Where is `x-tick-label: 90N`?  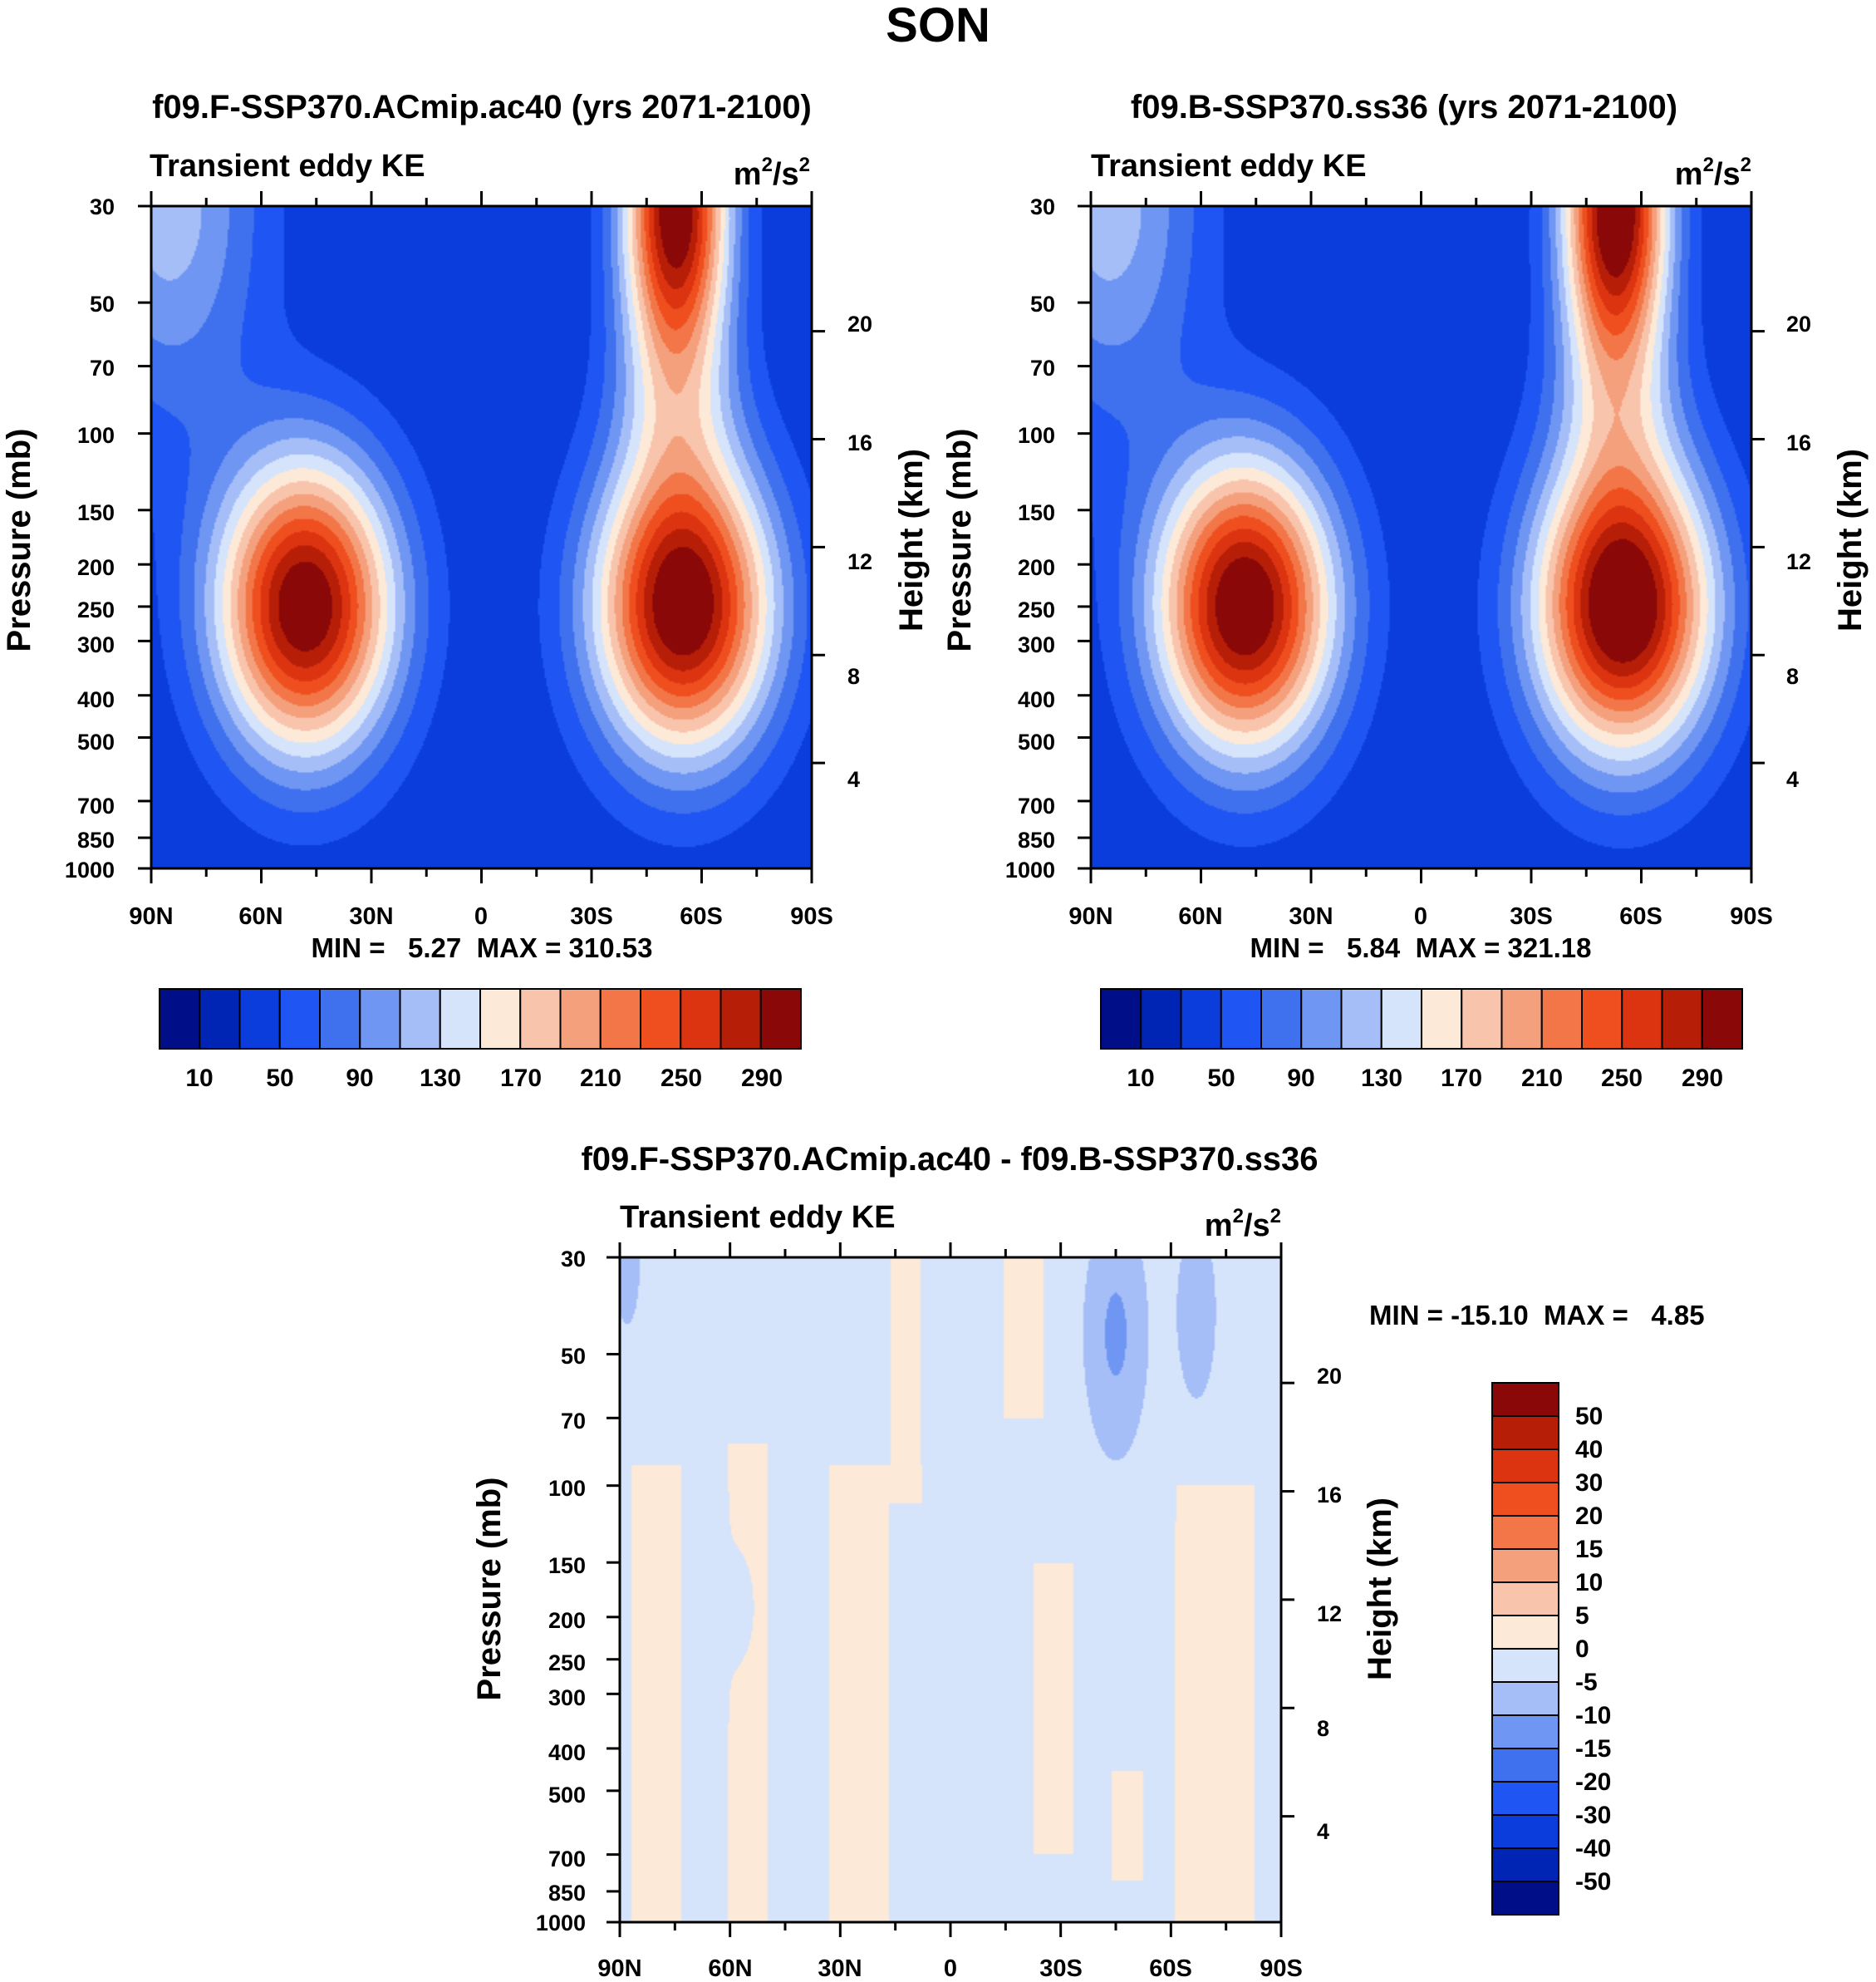 x-tick-label: 90N is located at coordinates (619, 1968).